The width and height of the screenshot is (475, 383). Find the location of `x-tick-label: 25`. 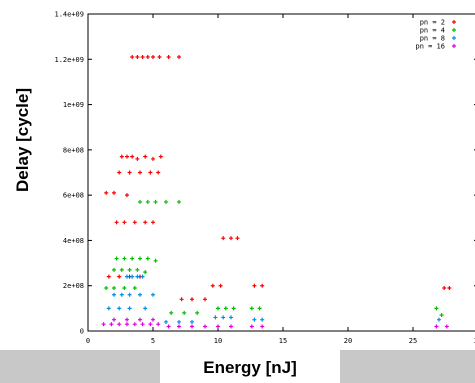

x-tick-label: 25 is located at coordinates (413, 341).